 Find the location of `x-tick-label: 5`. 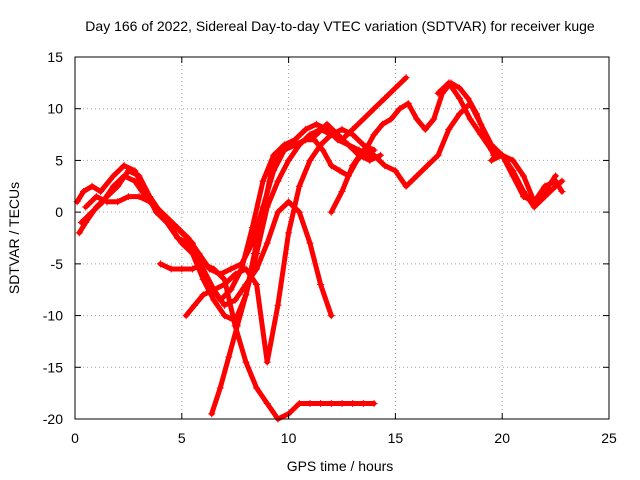

x-tick-label: 5 is located at coordinates (182, 438).